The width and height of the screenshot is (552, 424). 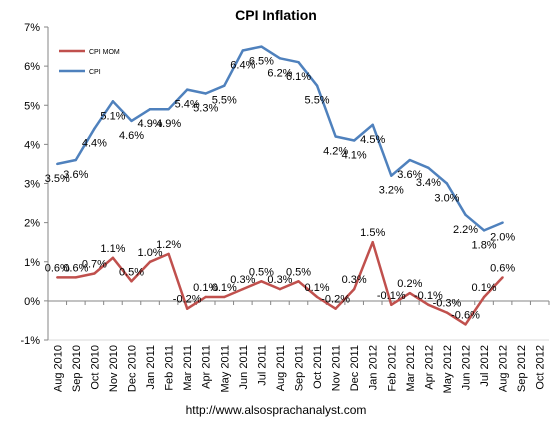 I want to click on y-tick-label: 5%, so click(x=32, y=106).